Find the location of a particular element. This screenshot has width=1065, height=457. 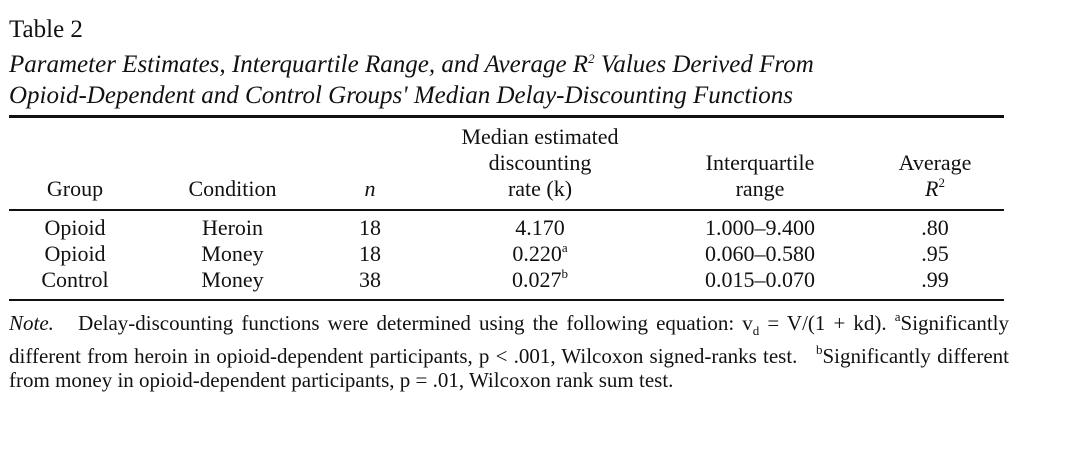

cell-rate-value: 4.170 is located at coordinates (540, 227).